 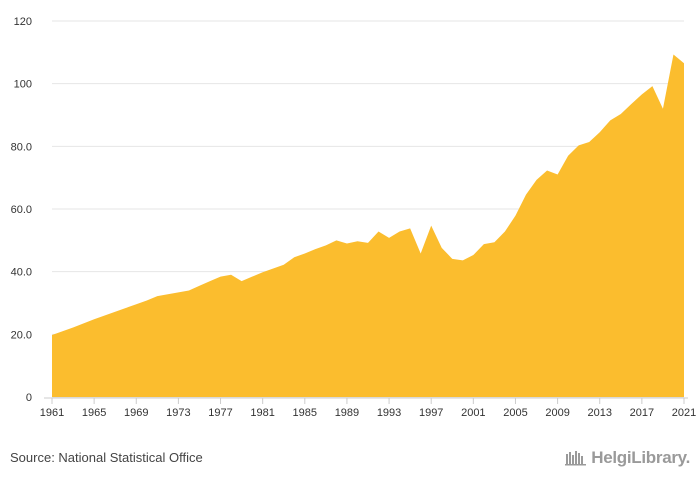 I want to click on x-tick-label: 1985, so click(x=305, y=413).